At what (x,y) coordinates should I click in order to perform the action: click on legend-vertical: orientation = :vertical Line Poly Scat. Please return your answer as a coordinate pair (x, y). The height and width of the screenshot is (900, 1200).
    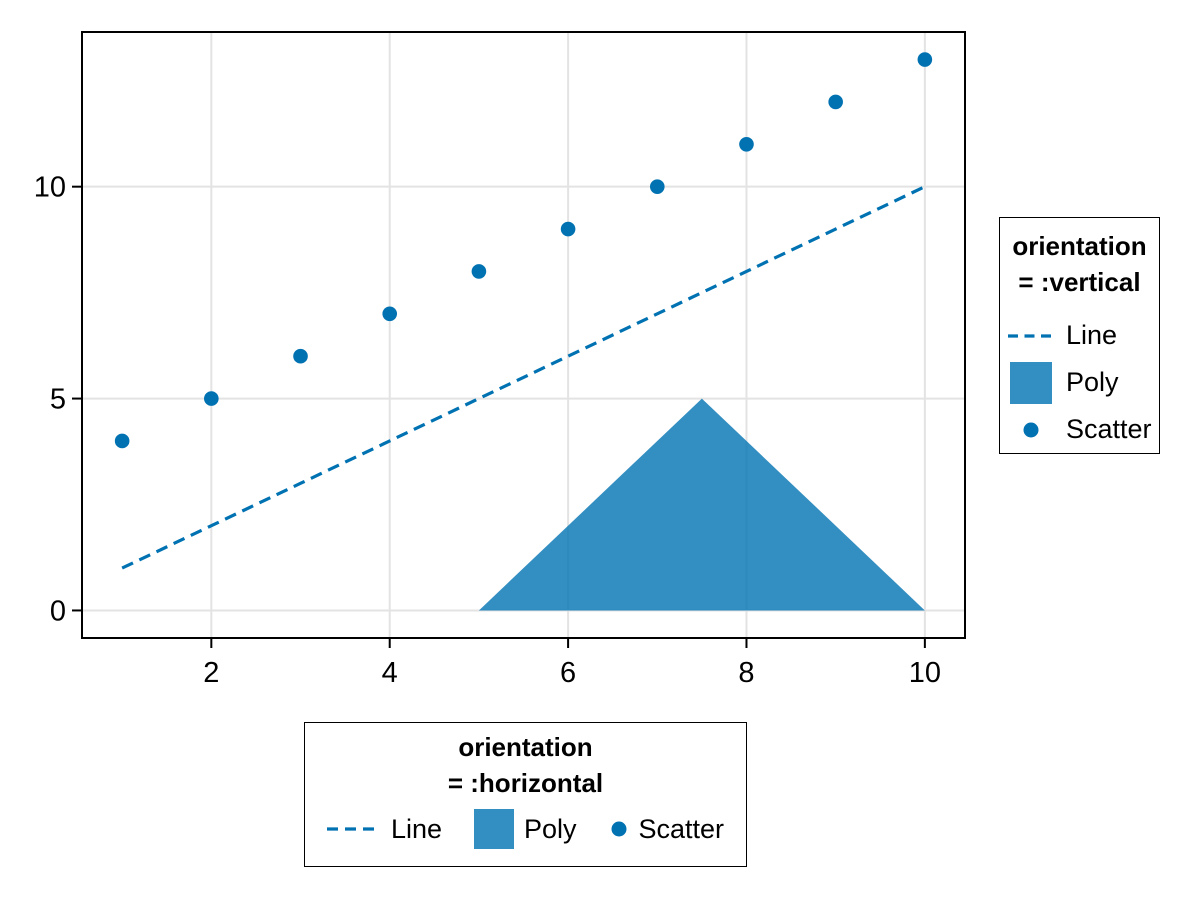
    Looking at the image, I should click on (1079, 335).